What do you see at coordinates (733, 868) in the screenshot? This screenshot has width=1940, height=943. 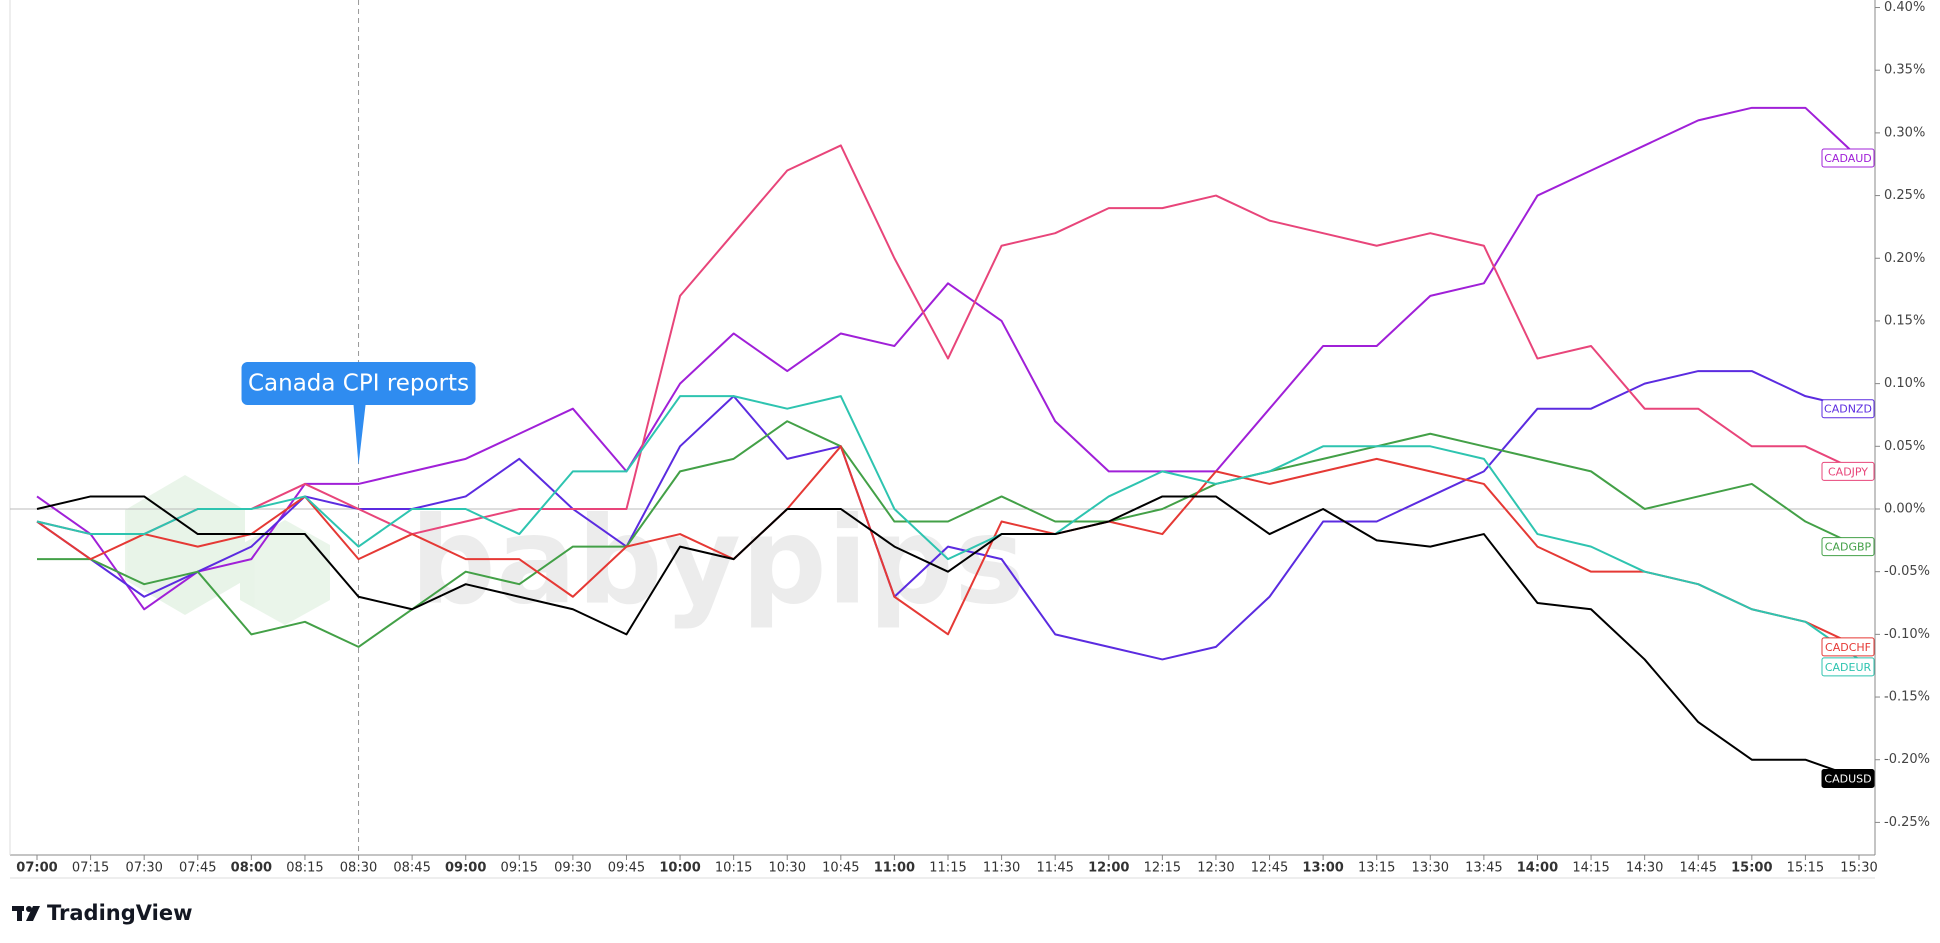 I see `x-tick-label: 10:15` at bounding box center [733, 868].